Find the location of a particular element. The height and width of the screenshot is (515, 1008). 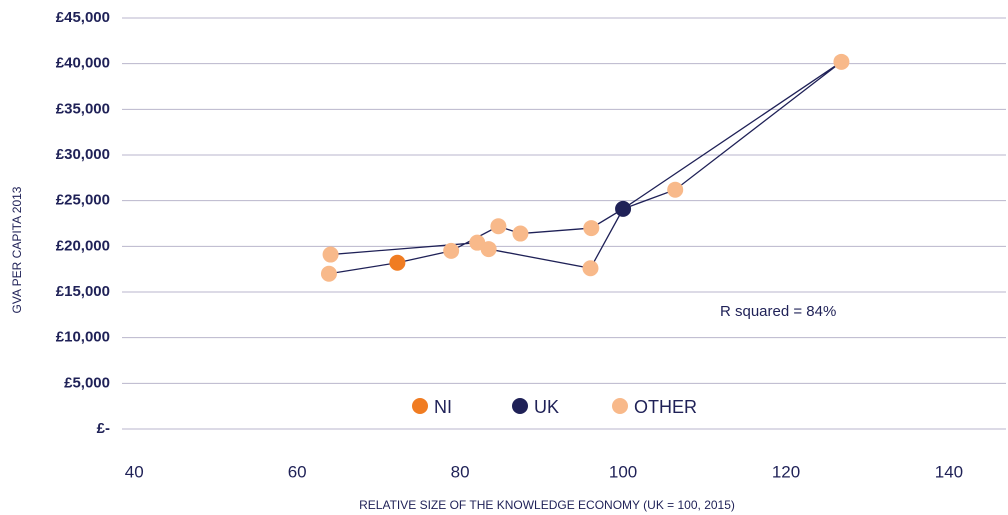

y-tick-label: £20,000 is located at coordinates (83, 245).